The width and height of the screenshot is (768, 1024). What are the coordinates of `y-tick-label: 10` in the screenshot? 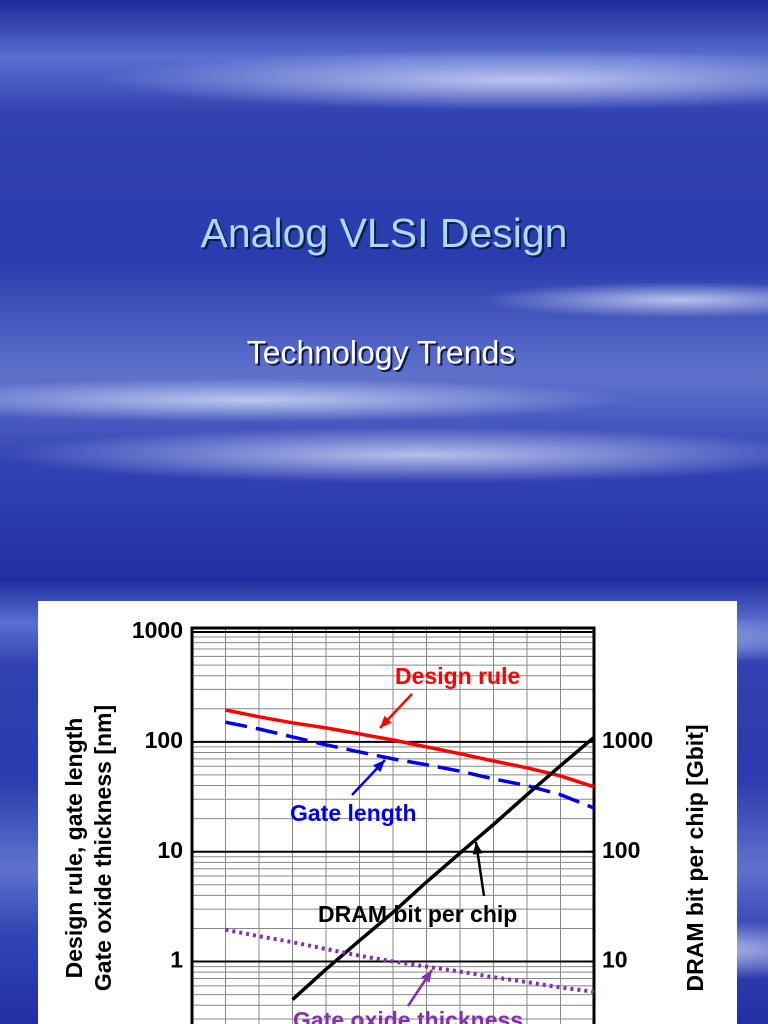 It's located at (170, 850).